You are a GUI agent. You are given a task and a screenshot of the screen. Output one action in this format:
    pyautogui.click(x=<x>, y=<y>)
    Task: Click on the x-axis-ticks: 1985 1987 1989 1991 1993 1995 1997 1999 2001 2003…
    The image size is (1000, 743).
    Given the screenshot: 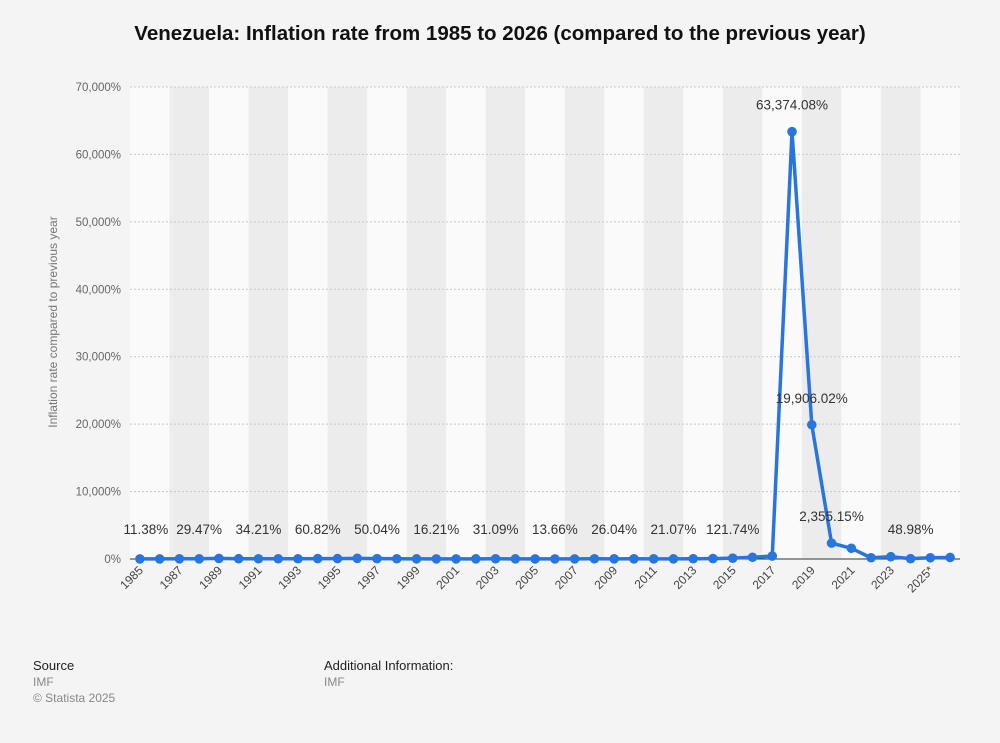 What is the action you would take?
    pyautogui.click(x=526, y=579)
    